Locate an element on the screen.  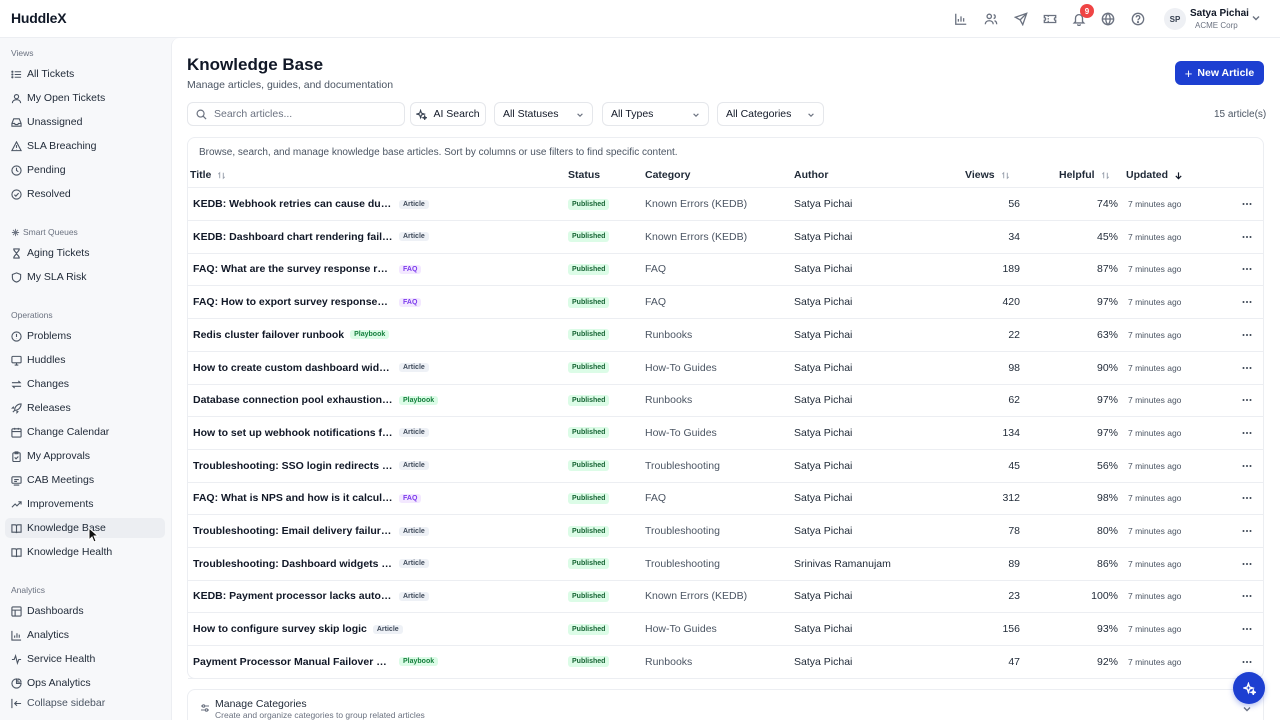
column-title: Title is located at coordinates (208, 175).